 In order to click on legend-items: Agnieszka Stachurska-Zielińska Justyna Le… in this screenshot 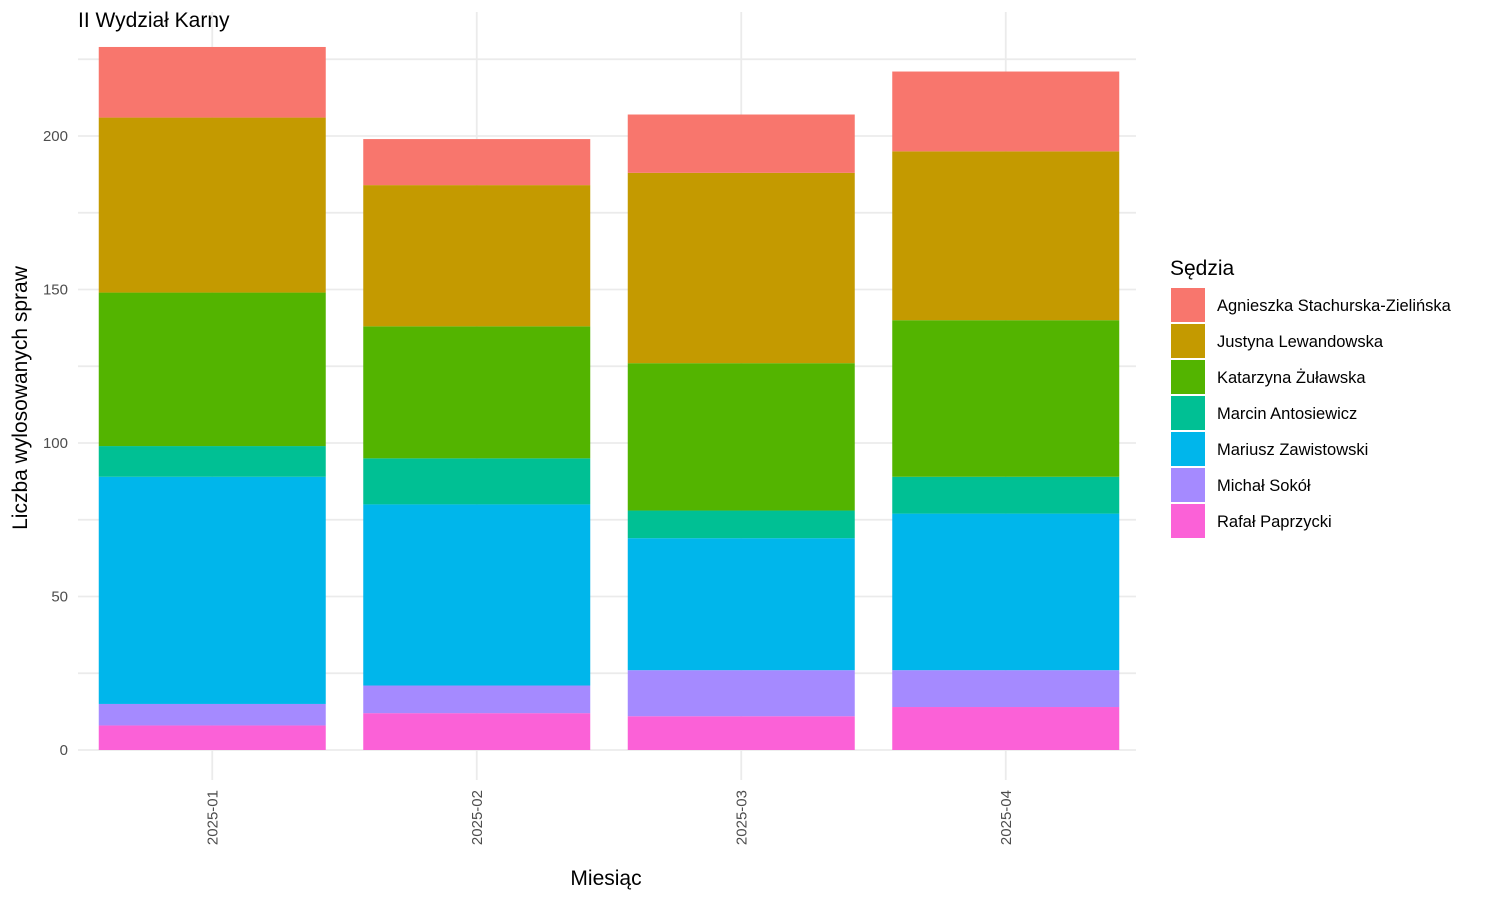, I will do `click(1311, 413)`.